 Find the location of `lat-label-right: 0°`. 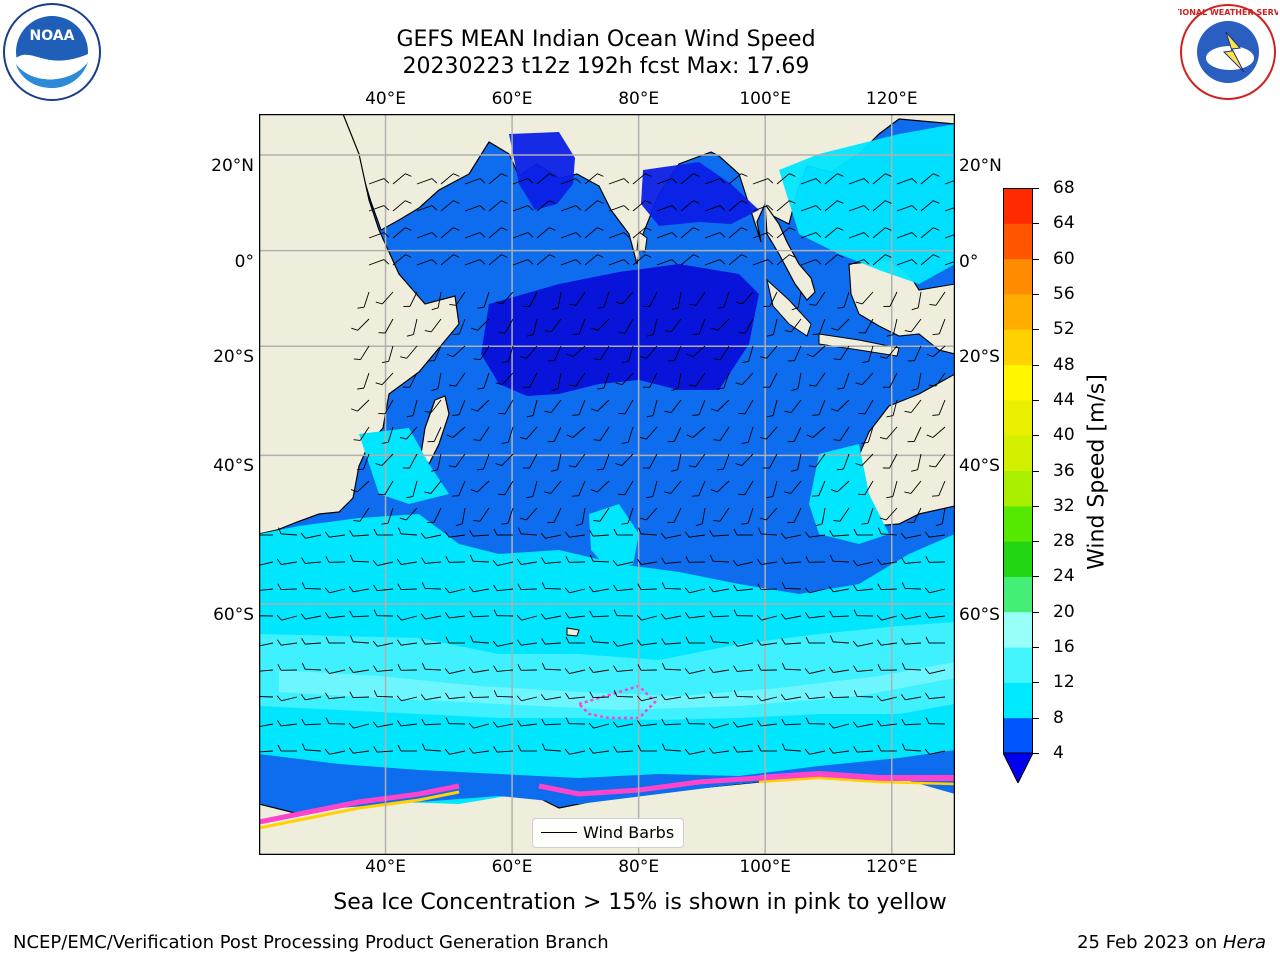

lat-label-right: 0° is located at coordinates (969, 261).